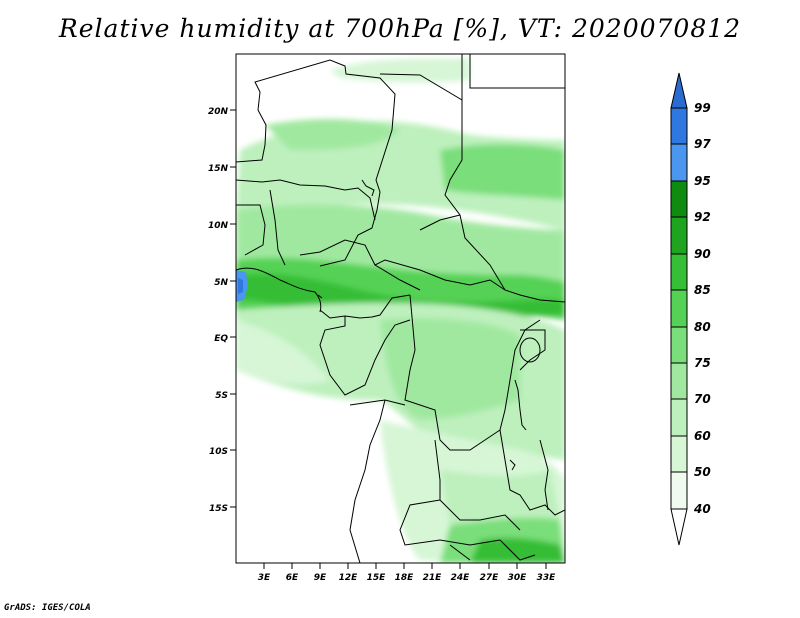 This screenshot has height=618, width=800. Describe the element at coordinates (679, 90) in the screenshot. I see `colorbar-top-arrow` at that location.